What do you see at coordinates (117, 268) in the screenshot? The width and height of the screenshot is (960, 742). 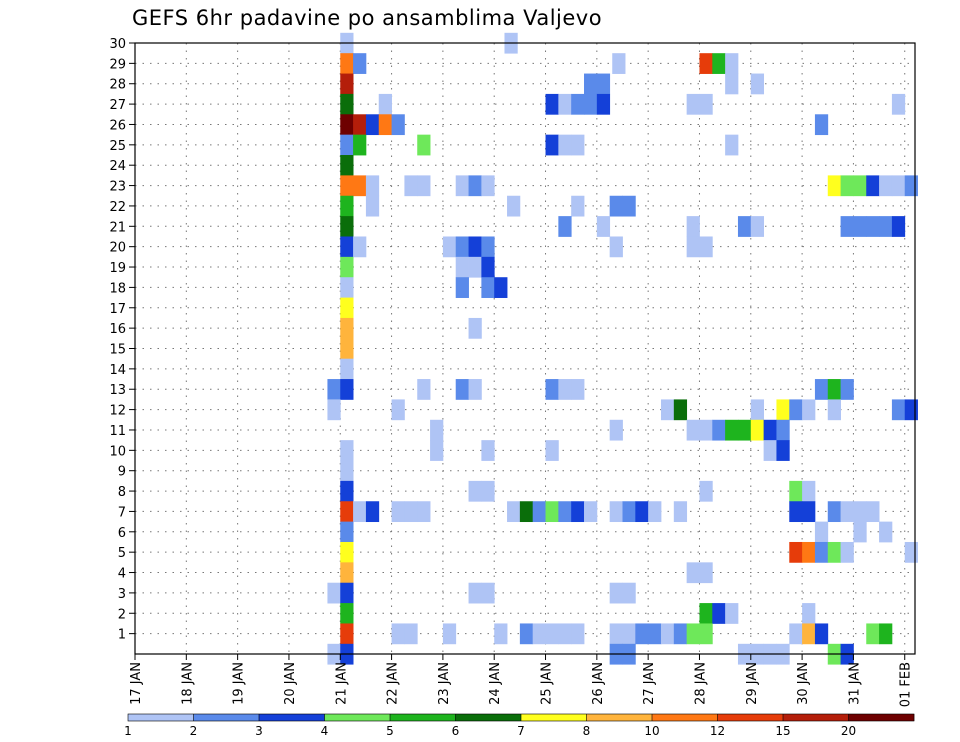 I see `y-tick-label: 19` at bounding box center [117, 268].